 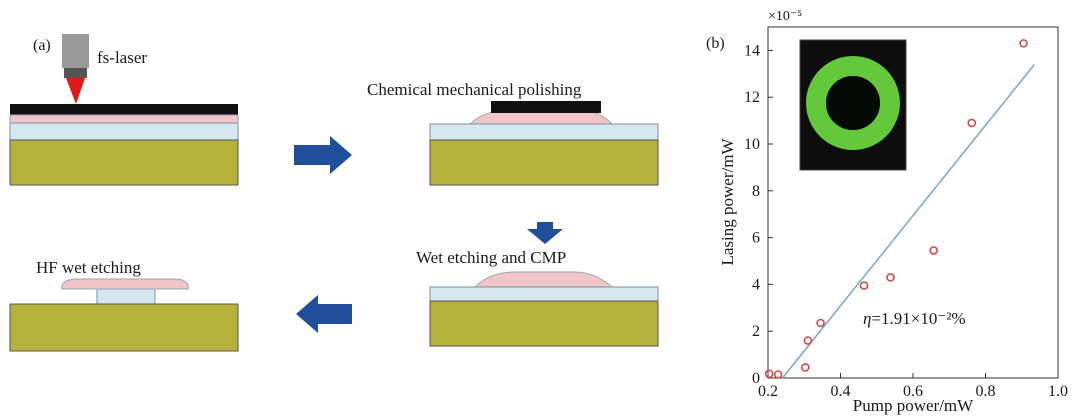 I want to click on inset-ring-image, so click(x=853, y=105).